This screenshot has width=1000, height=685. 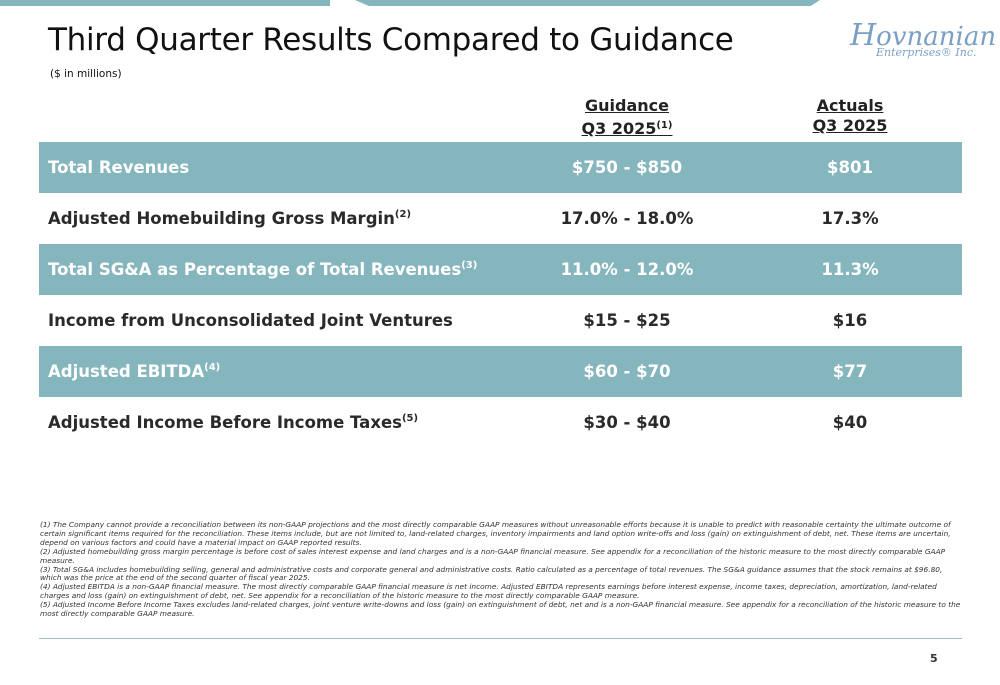 What do you see at coordinates (500, 638) in the screenshot?
I see `footer-divider` at bounding box center [500, 638].